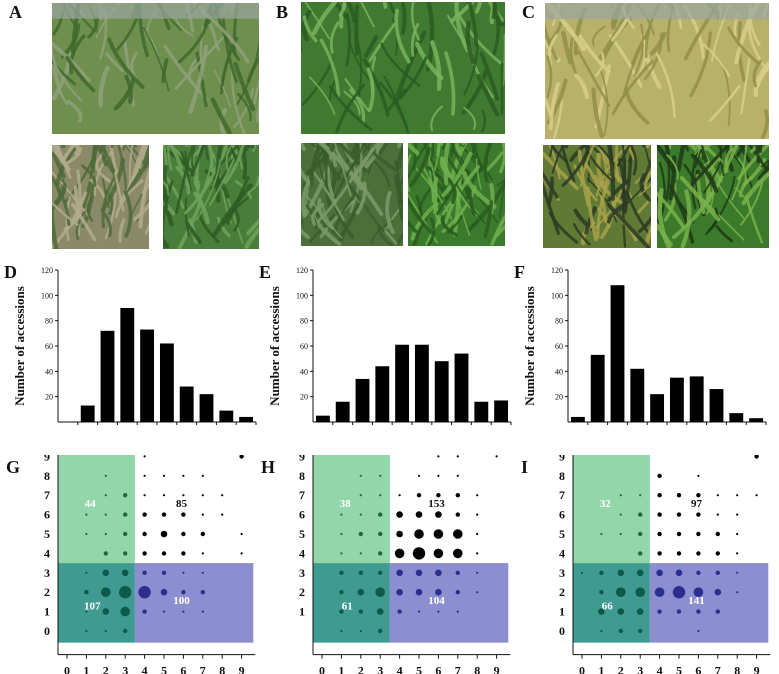  Describe the element at coordinates (47, 515) in the screenshot. I see `y-tick-label: 6` at that location.